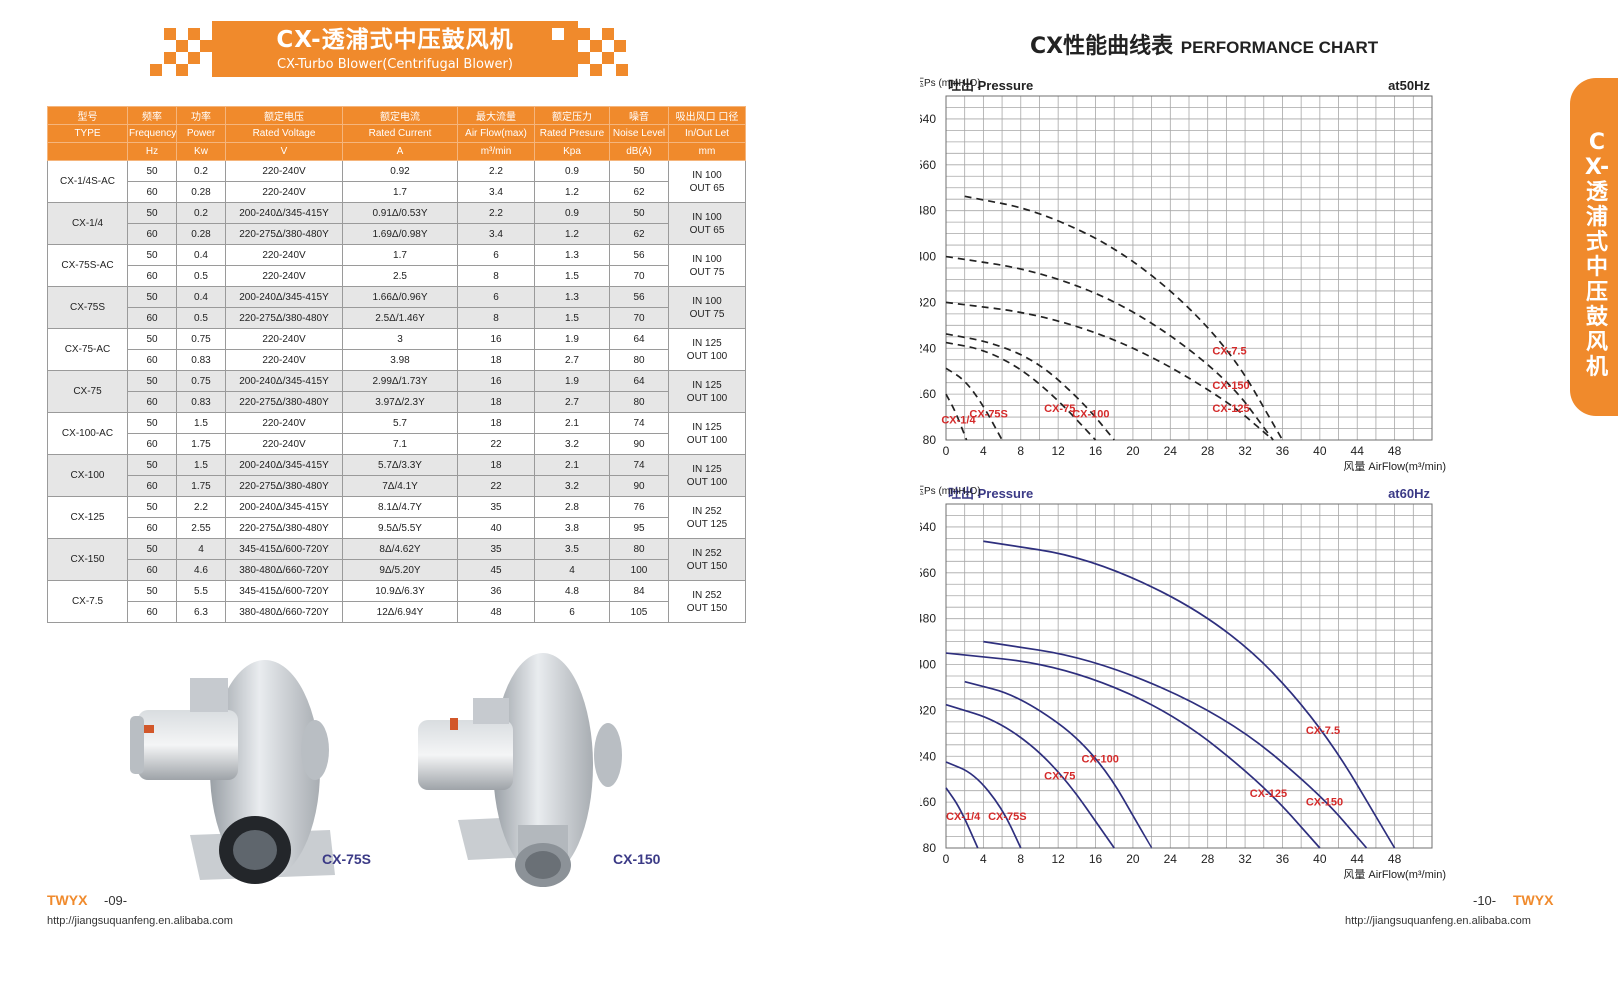  Describe the element at coordinates (639, 507) in the screenshot. I see `table-cell: 76` at that location.